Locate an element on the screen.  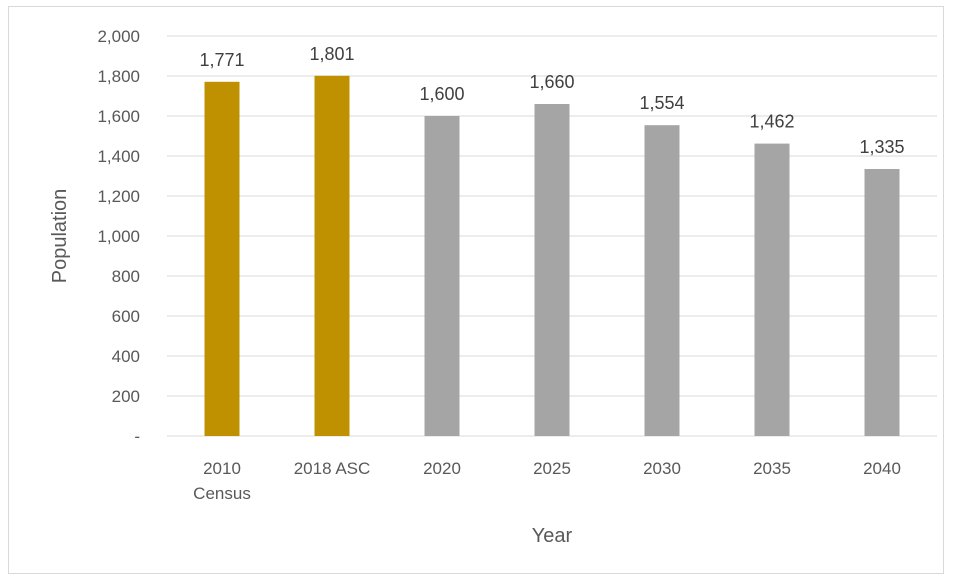
y-tick-label: 1,800 is located at coordinates (118, 76).